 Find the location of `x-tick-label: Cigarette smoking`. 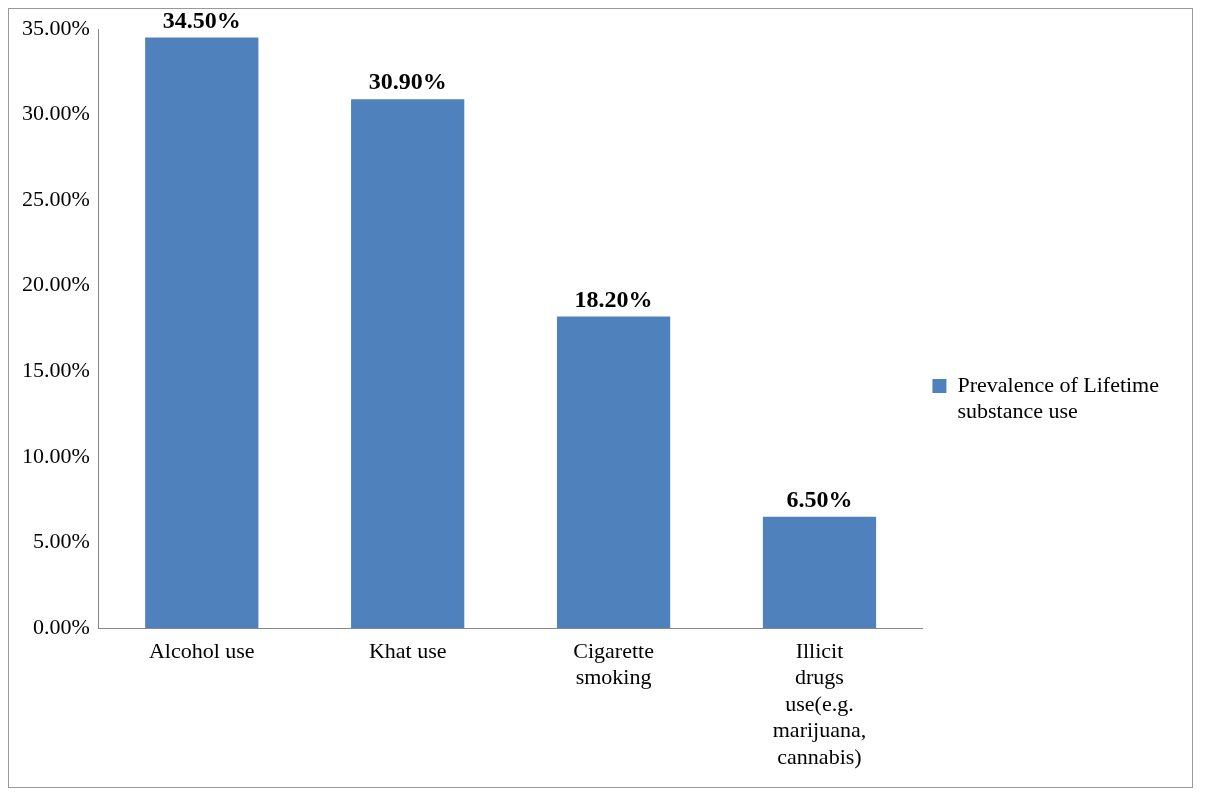

x-tick-label: Cigarette smoking is located at coordinates (613, 663).